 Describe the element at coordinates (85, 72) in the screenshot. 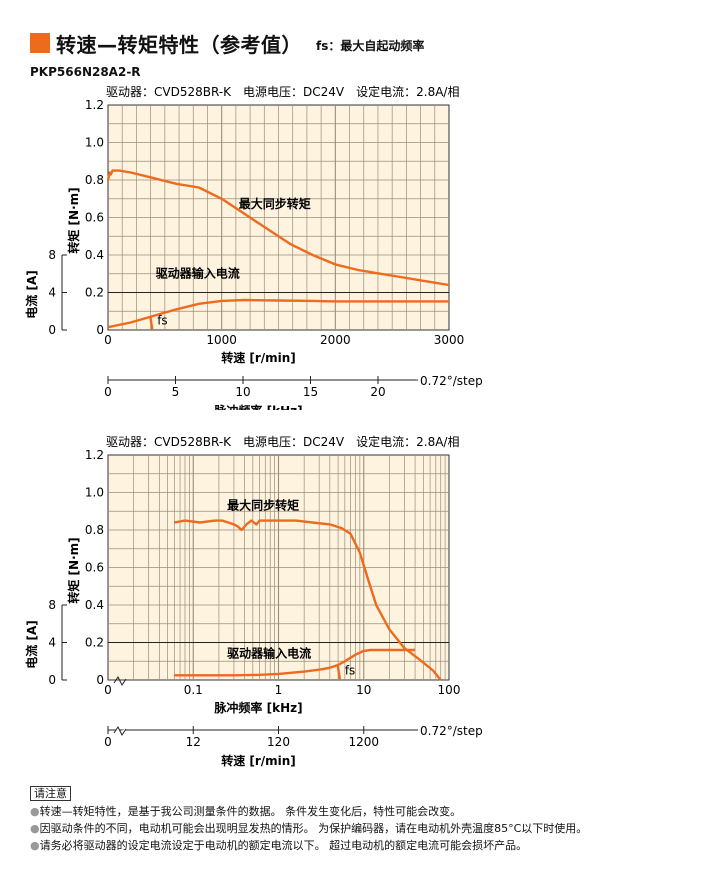

I see `model-number: PKP566N28A2-R` at that location.